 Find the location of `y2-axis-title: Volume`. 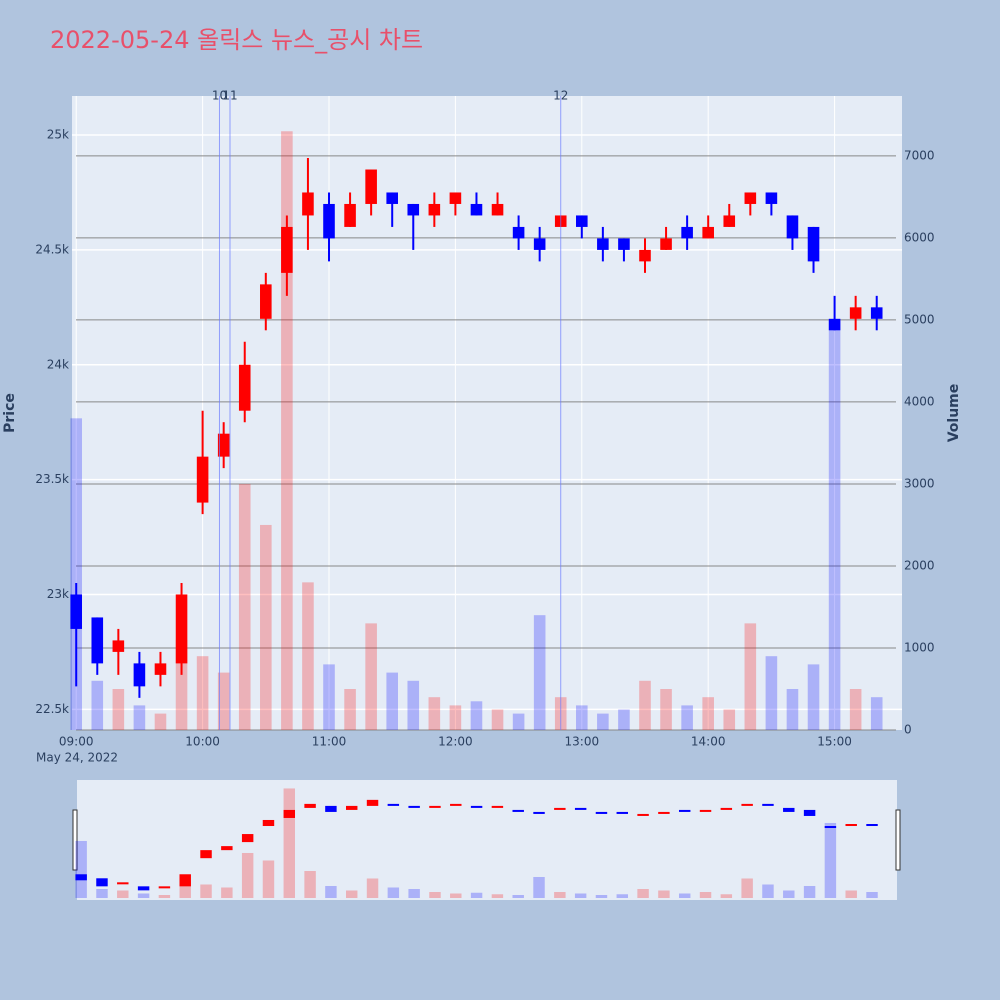

y2-axis-title: Volume is located at coordinates (954, 413).